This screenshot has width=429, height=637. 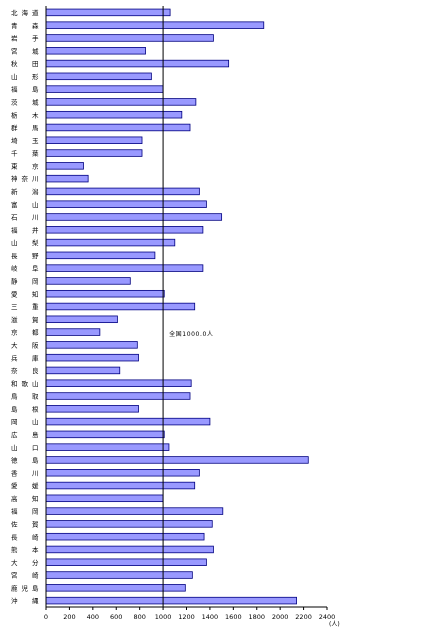 What do you see at coordinates (233, 617) in the screenshot?
I see `x-tick-label: 1600` at bounding box center [233, 617].